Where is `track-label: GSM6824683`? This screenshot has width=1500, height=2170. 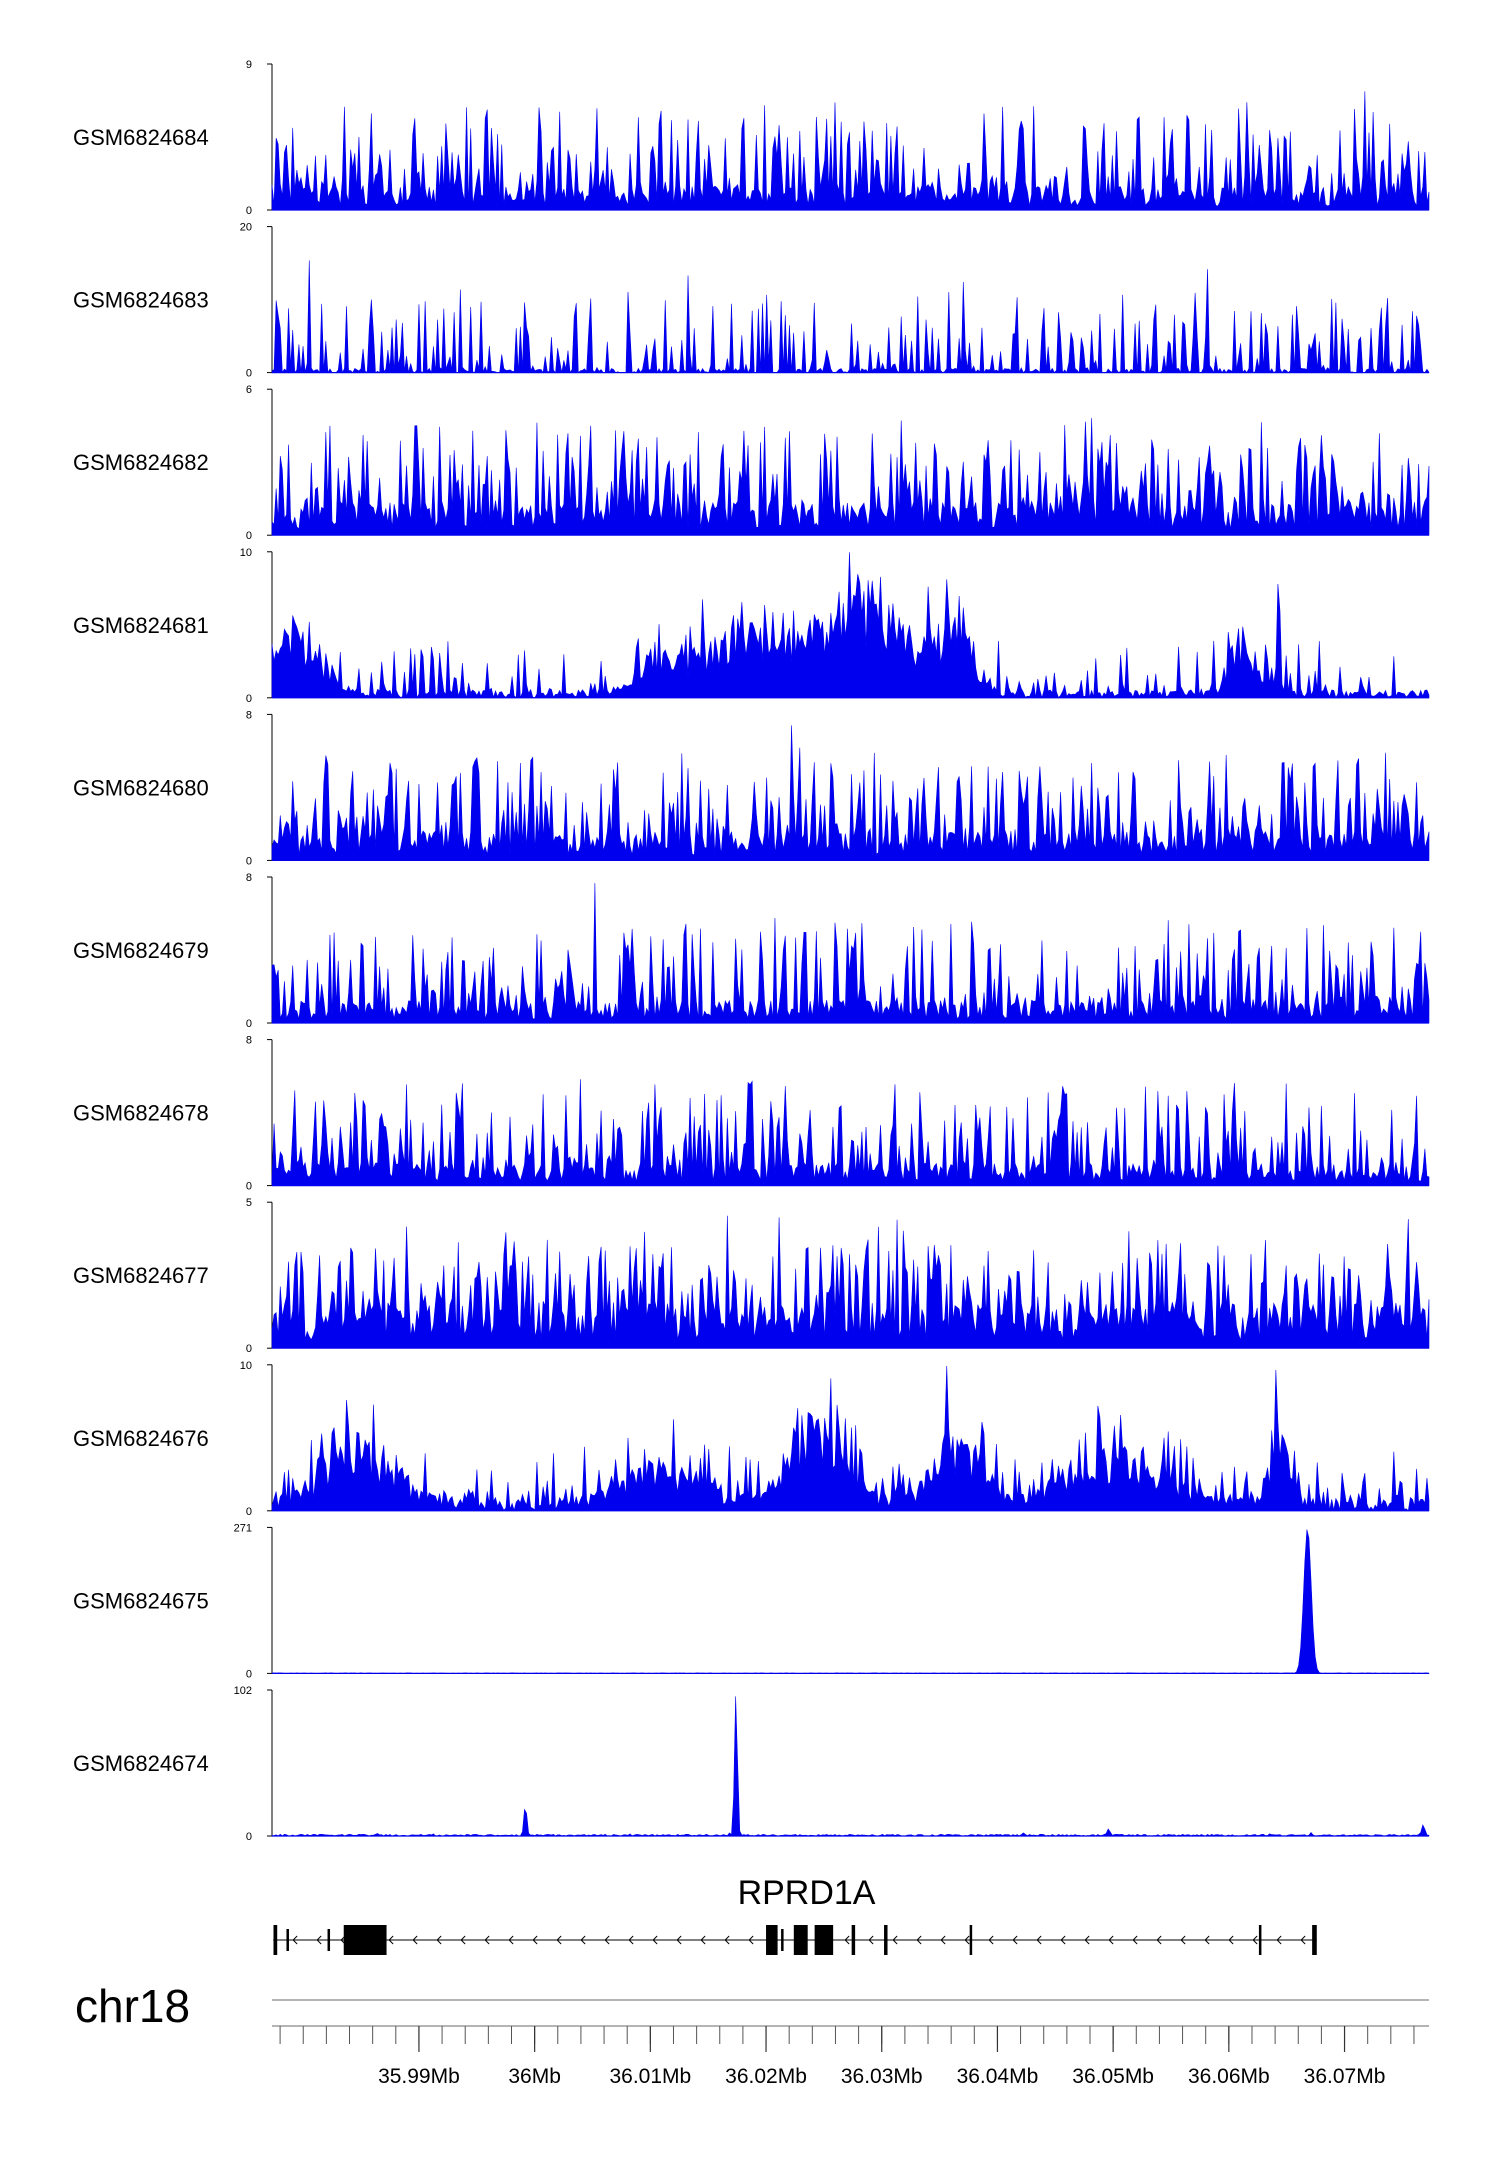
track-label: GSM6824683 is located at coordinates (141, 300).